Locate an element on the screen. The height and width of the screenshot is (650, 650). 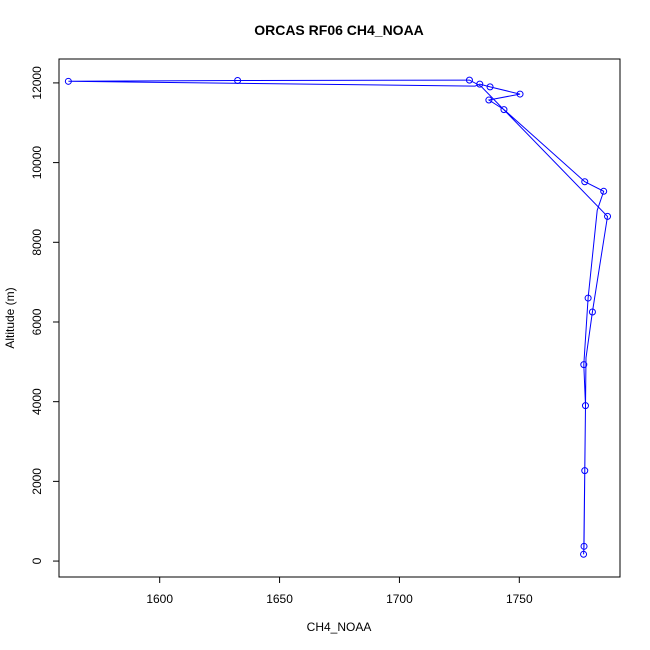
x-tick-label: 1600 is located at coordinates (159, 599).